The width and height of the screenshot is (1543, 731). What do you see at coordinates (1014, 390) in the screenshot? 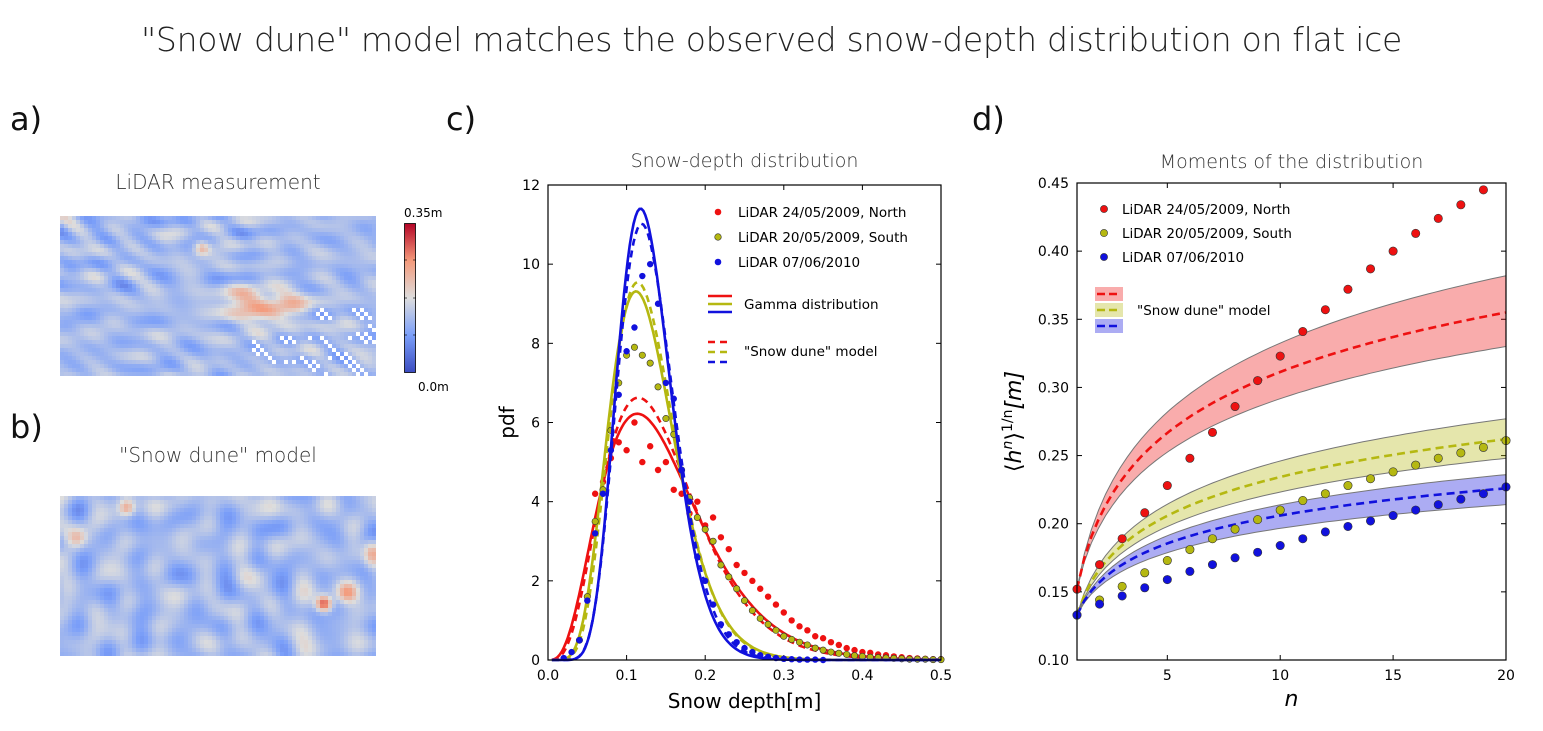
I see `ylabel-part: [m]` at bounding box center [1014, 390].